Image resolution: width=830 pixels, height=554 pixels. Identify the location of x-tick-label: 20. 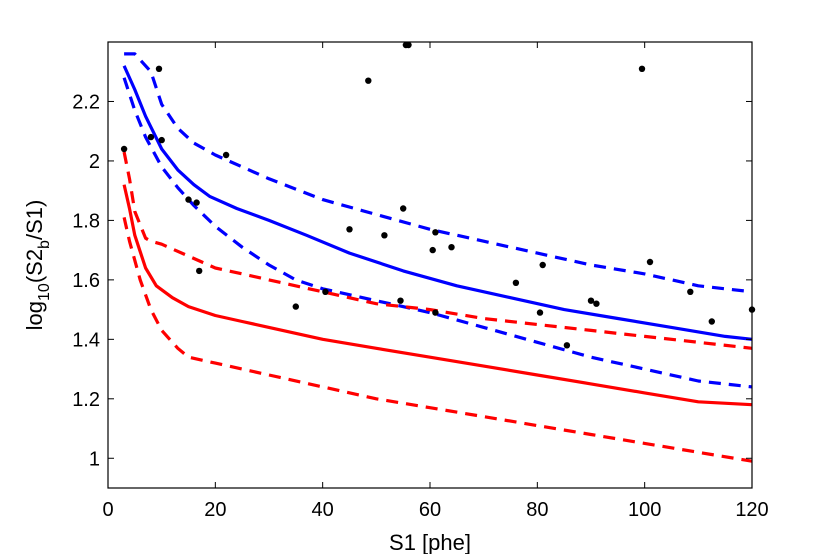
(215, 510).